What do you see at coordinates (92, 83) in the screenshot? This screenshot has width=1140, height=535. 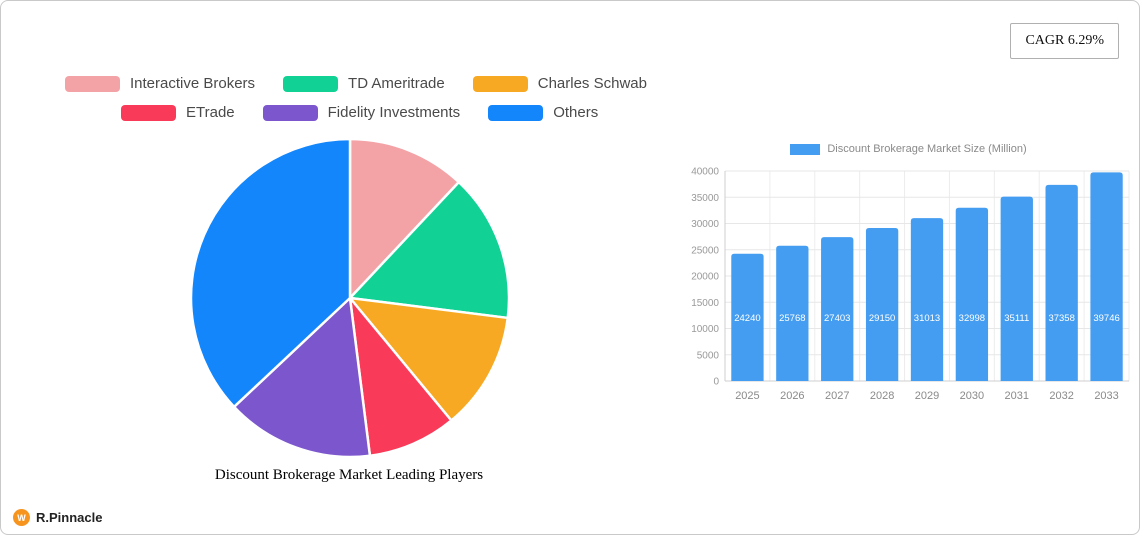 I see `legend-swatch-interactive-brokers` at bounding box center [92, 83].